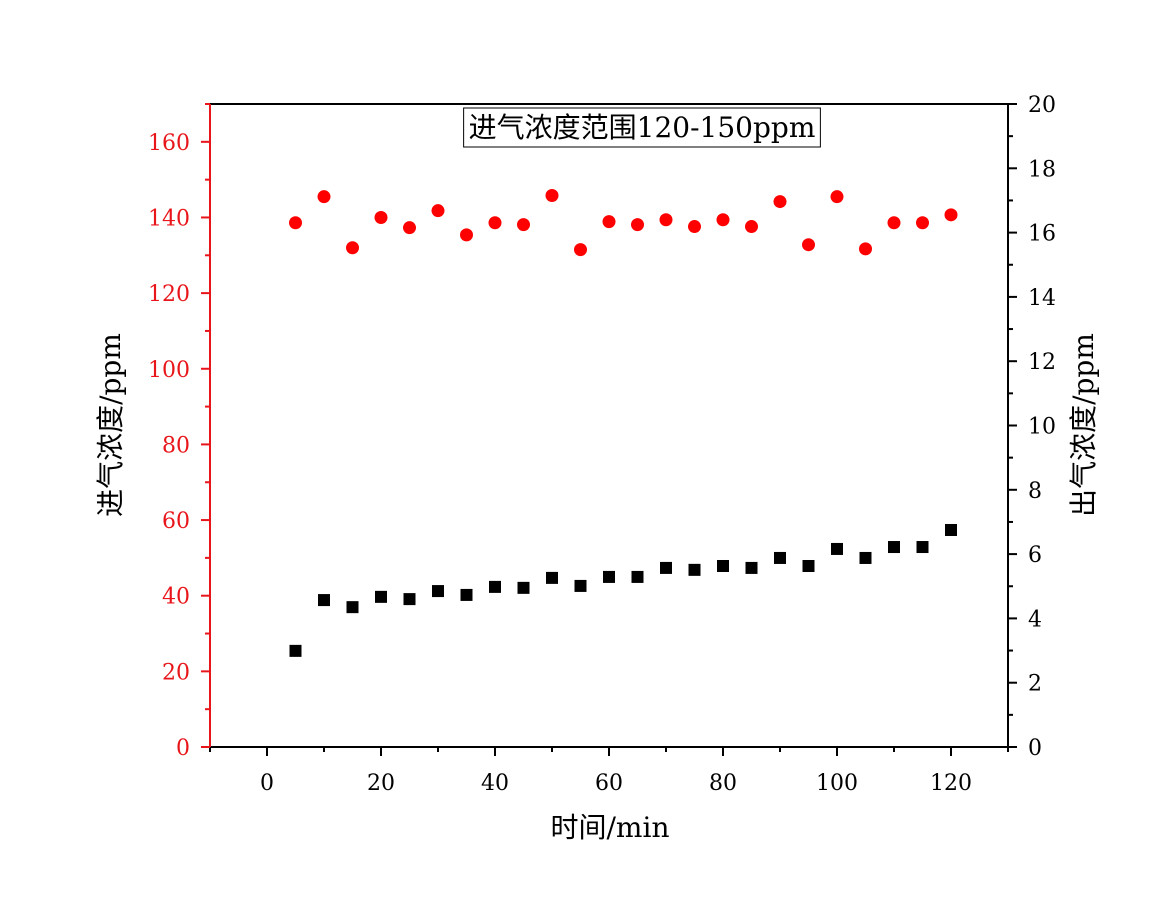 This screenshot has height=901, width=1171. I want to click on y-right-tick-label: 8, so click(1035, 491).